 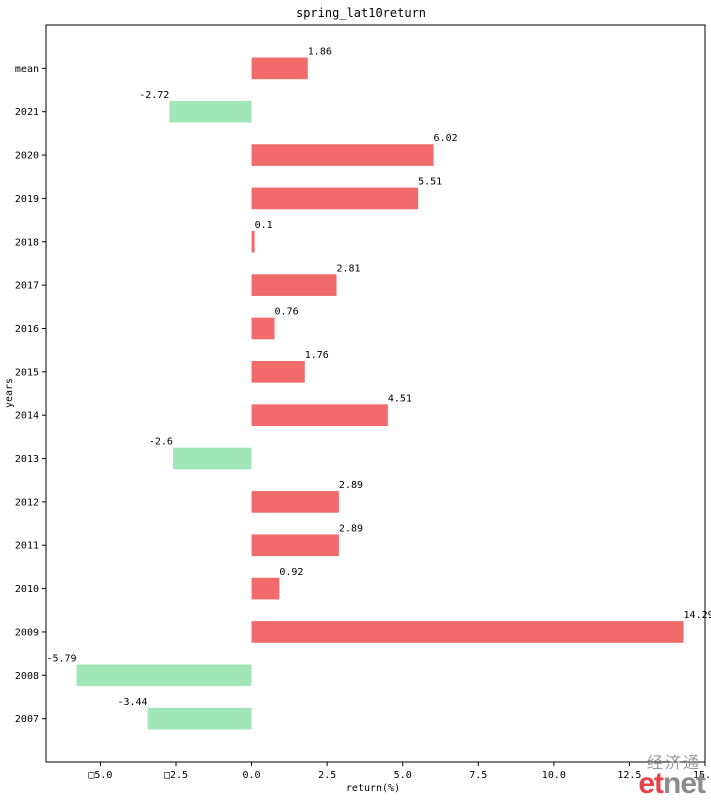 I want to click on data-label-2010: 0.92, so click(x=291, y=572).